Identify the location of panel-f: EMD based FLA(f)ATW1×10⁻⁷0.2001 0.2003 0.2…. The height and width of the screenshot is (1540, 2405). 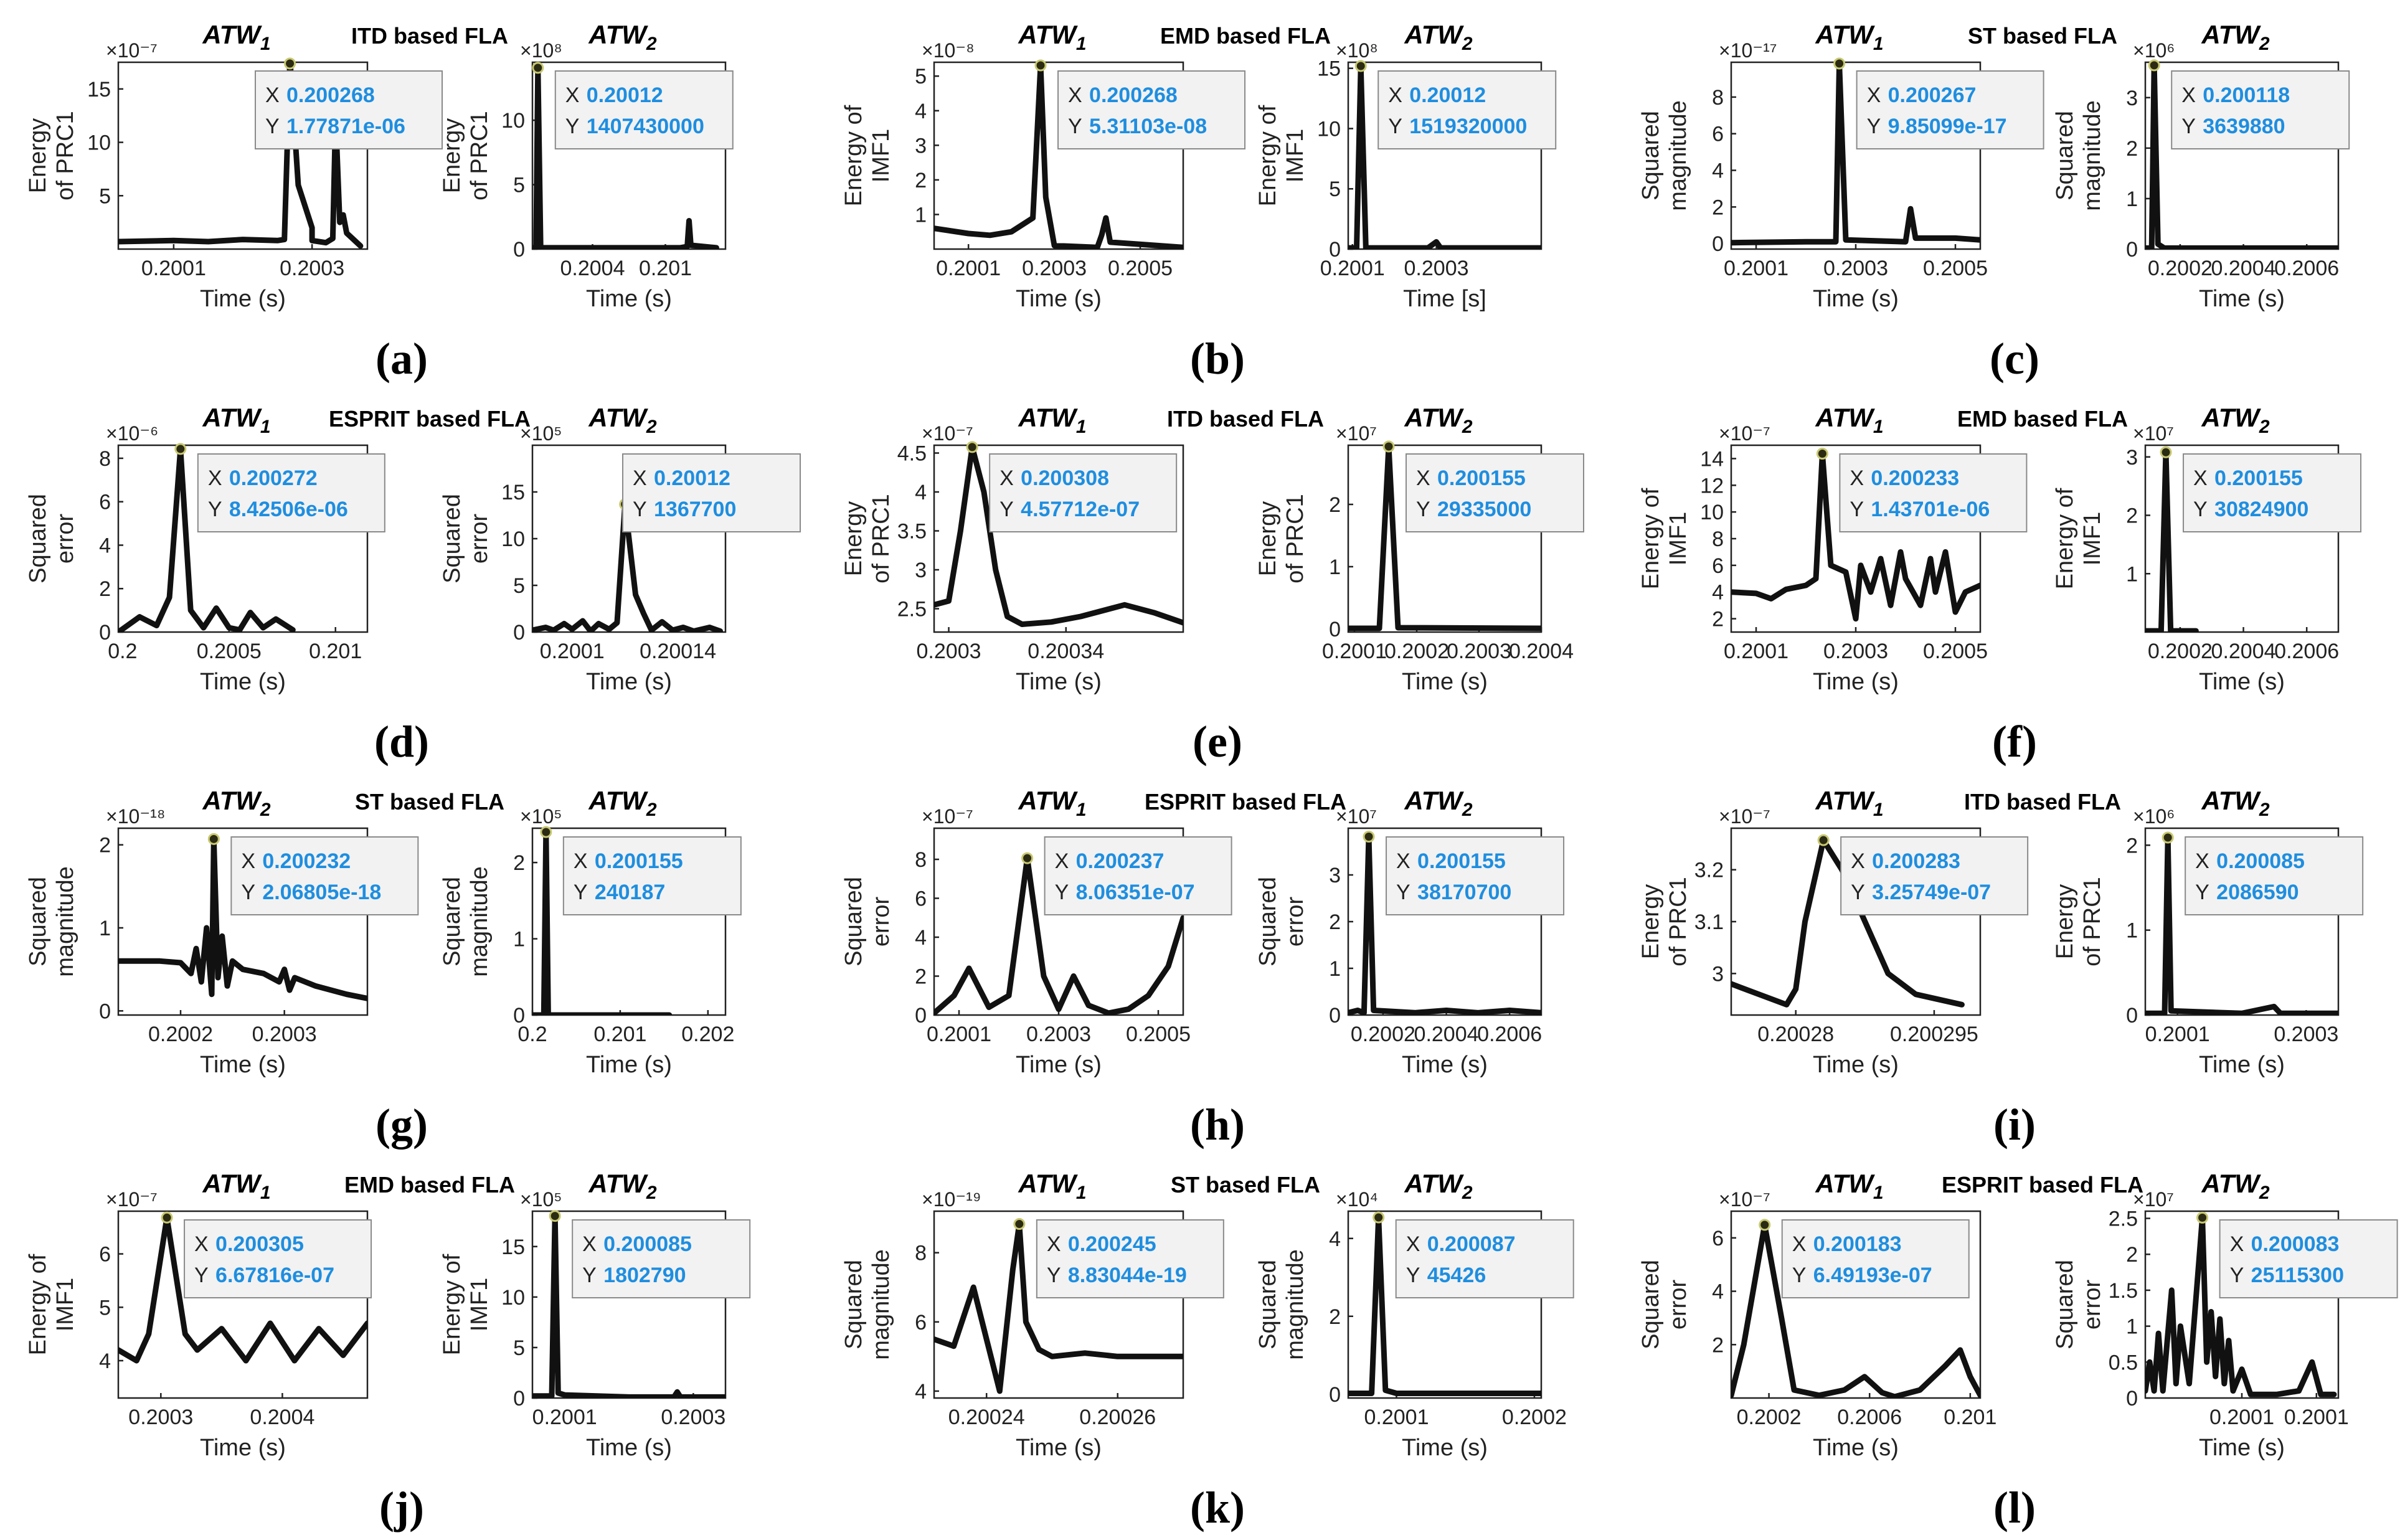
(2000, 585).